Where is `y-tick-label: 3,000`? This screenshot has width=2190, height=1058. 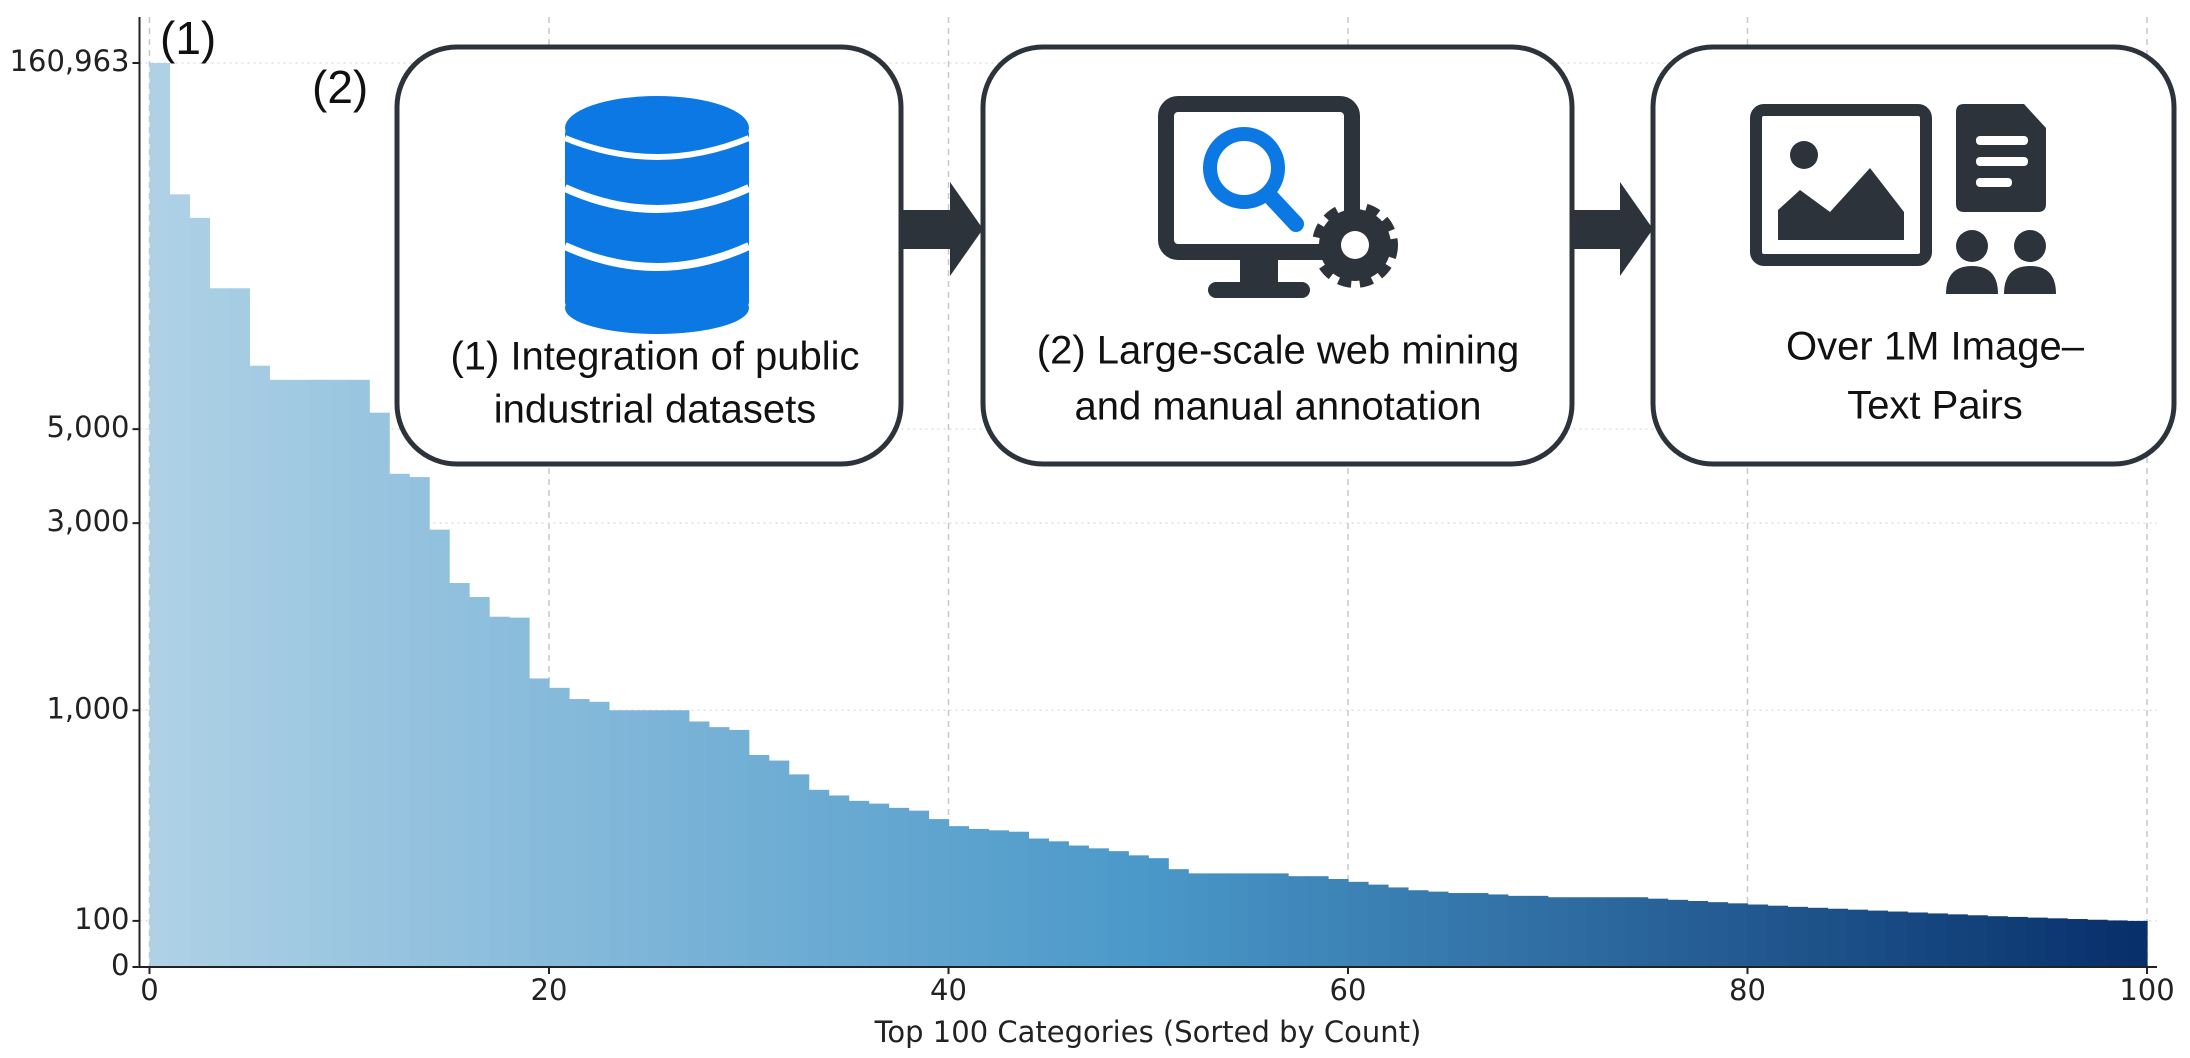
y-tick-label: 3,000 is located at coordinates (87, 521).